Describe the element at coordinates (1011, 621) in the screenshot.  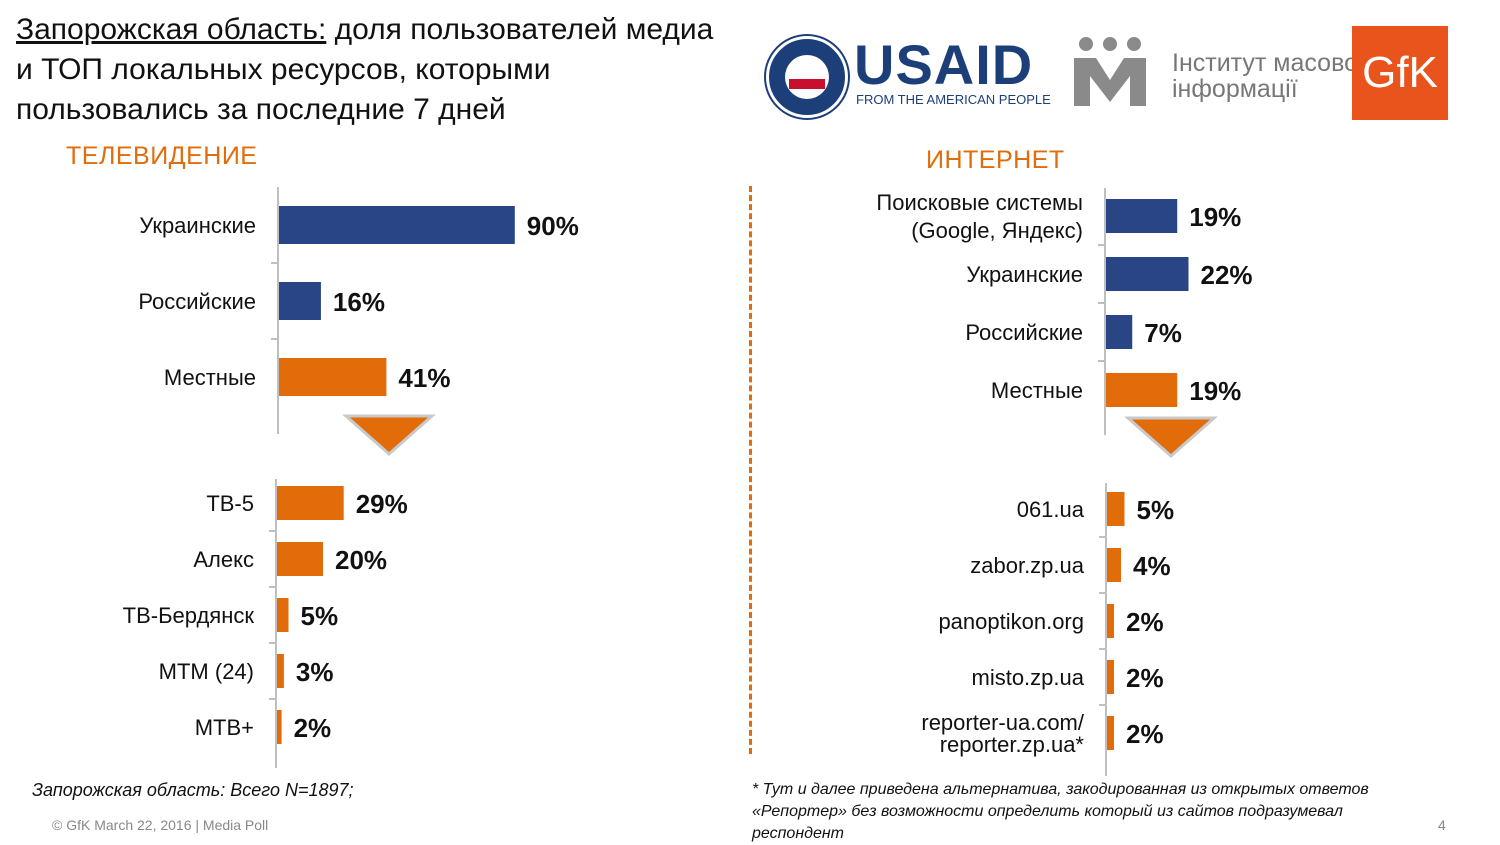
I see `category-label: panoptikon.org` at that location.